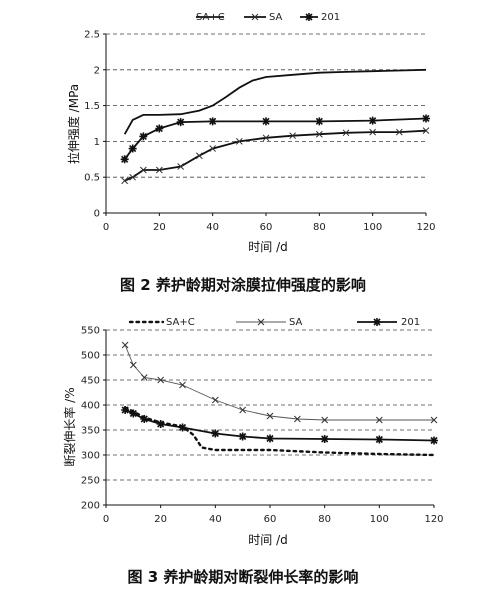 The height and width of the screenshot is (591, 486). Describe the element at coordinates (90, 331) in the screenshot. I see `el-y-tick-label: 550` at that location.